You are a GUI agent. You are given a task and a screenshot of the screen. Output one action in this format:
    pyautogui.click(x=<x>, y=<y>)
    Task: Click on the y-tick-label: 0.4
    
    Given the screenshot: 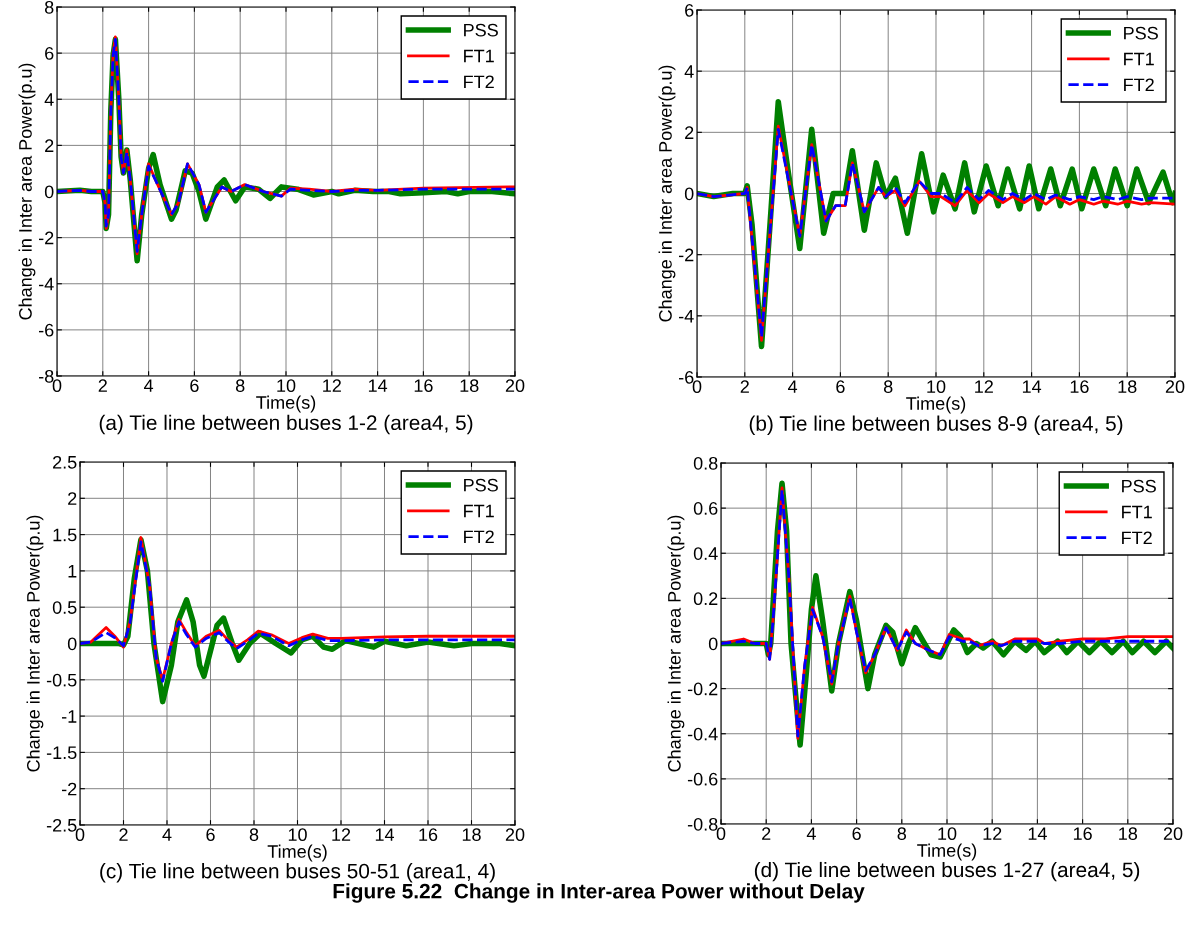 What is the action you would take?
    pyautogui.click(x=705, y=553)
    